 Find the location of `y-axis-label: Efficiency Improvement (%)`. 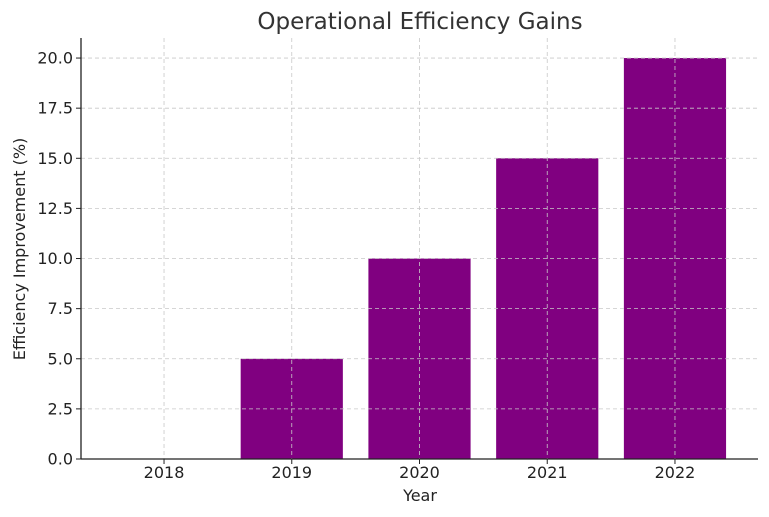

y-axis-label: Efficiency Improvement (%) is located at coordinates (19, 249).